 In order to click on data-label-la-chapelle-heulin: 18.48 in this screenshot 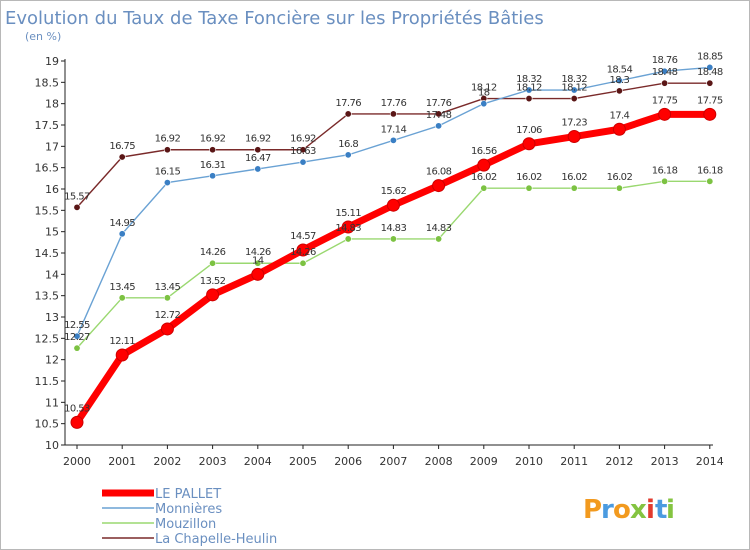, I will do `click(710, 72)`.